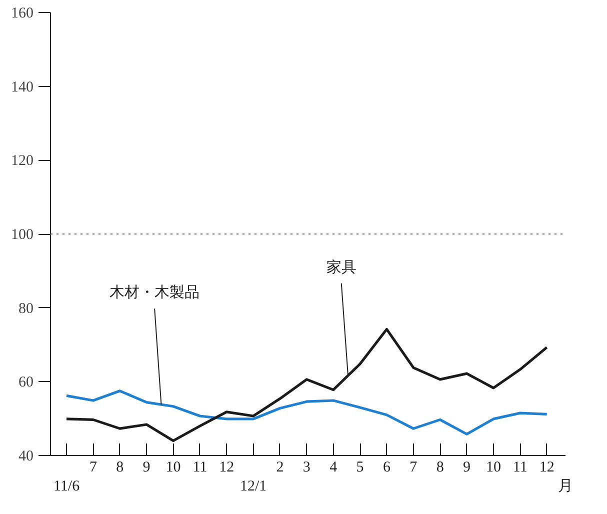 The image size is (607, 514). What do you see at coordinates (26, 382) in the screenshot?
I see `y-tick-label: 60` at bounding box center [26, 382].